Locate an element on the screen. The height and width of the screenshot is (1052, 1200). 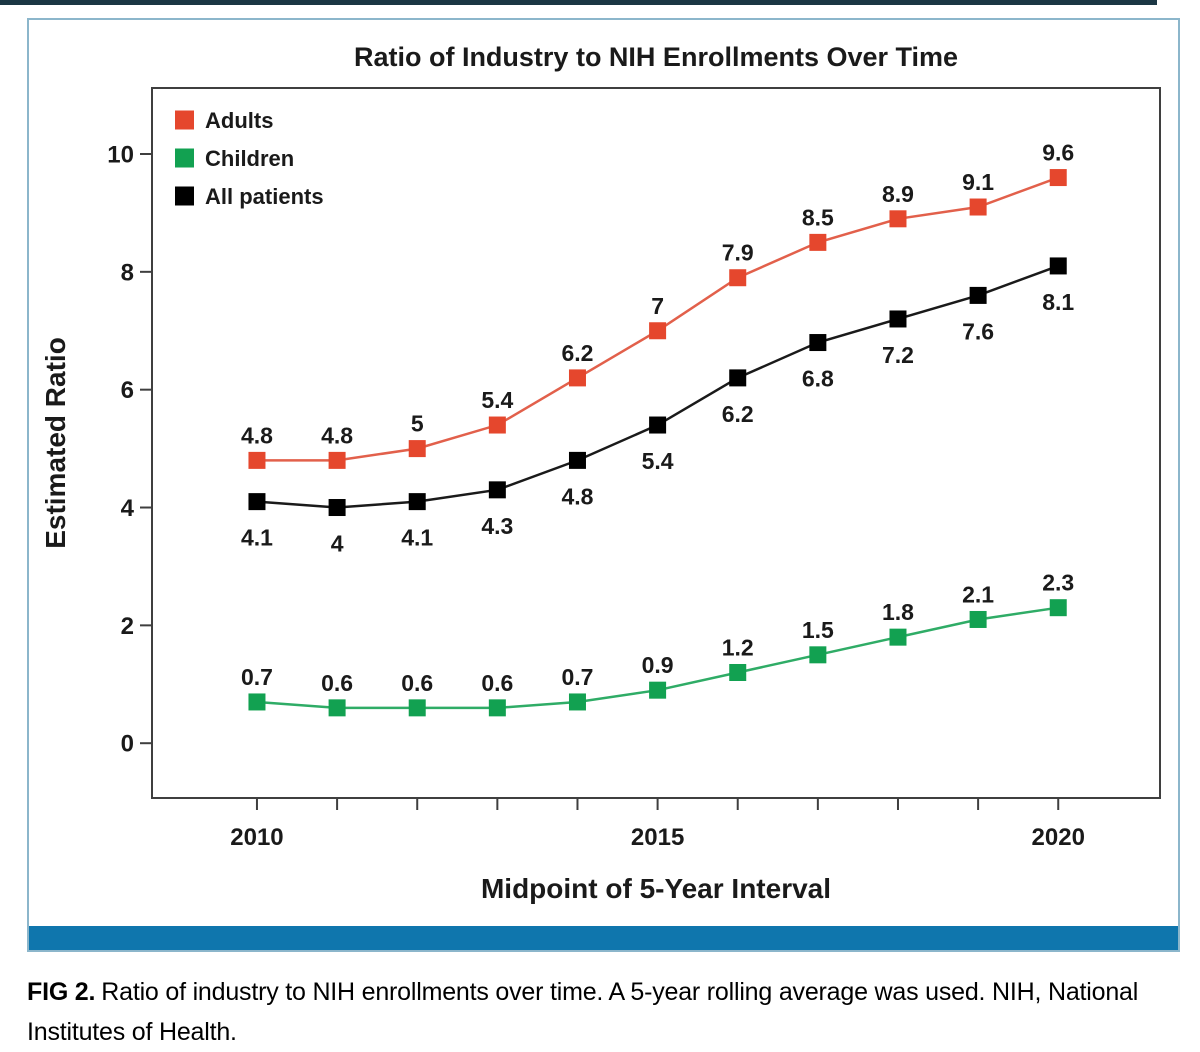
data-point-label-all-patients: 5.4 is located at coordinates (658, 461).